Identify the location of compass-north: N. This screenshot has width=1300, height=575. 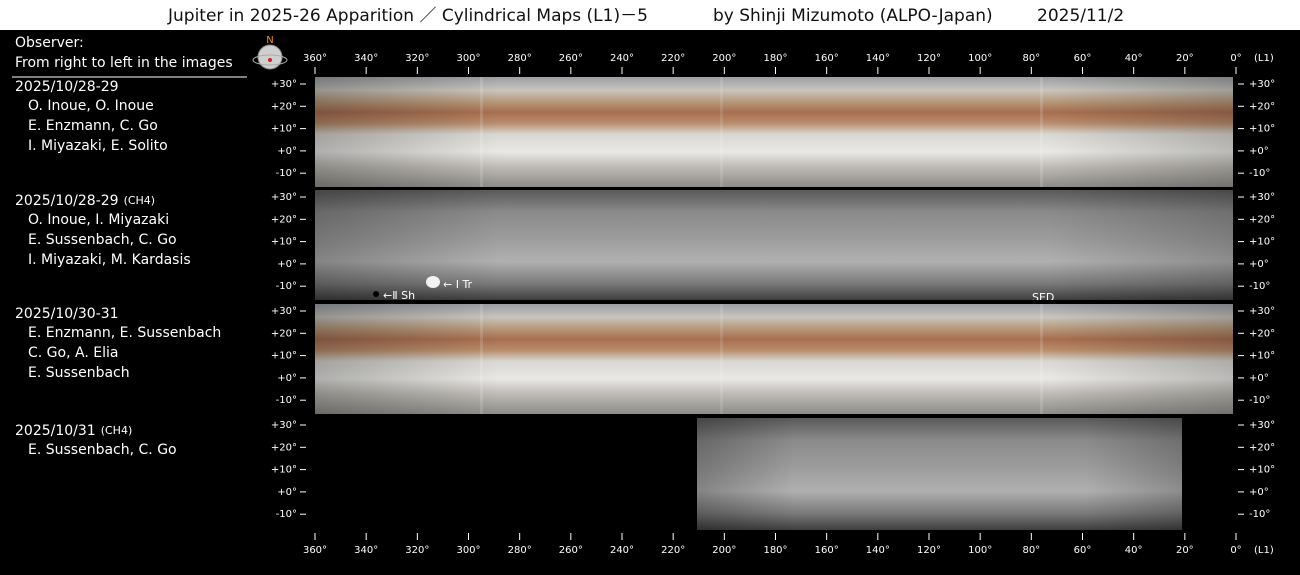
(269, 40).